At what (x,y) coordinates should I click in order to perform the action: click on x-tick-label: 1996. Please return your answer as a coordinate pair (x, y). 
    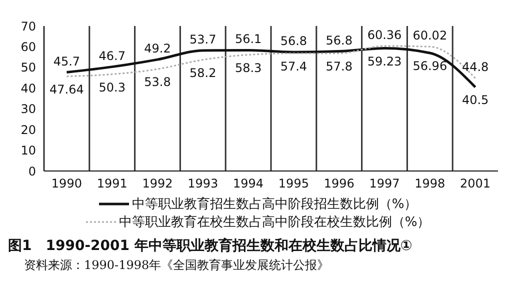
    Looking at the image, I should click on (339, 183).